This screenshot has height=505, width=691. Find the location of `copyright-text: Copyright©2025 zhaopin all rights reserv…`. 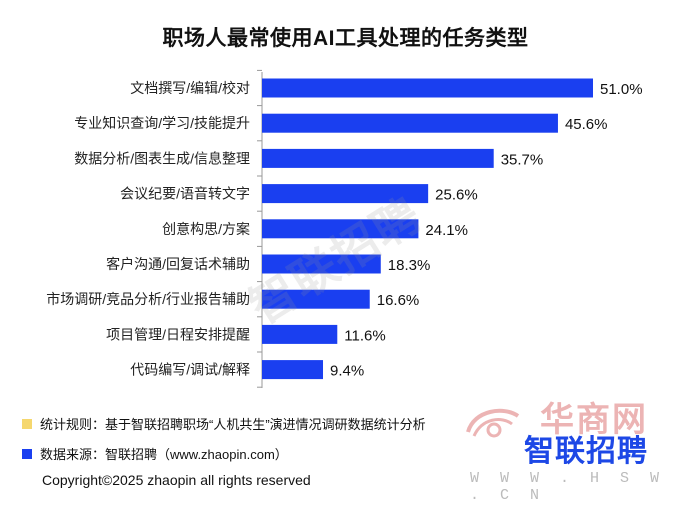

copyright-text: Copyright©2025 zhaopin all rights reserv… is located at coordinates (176, 480).